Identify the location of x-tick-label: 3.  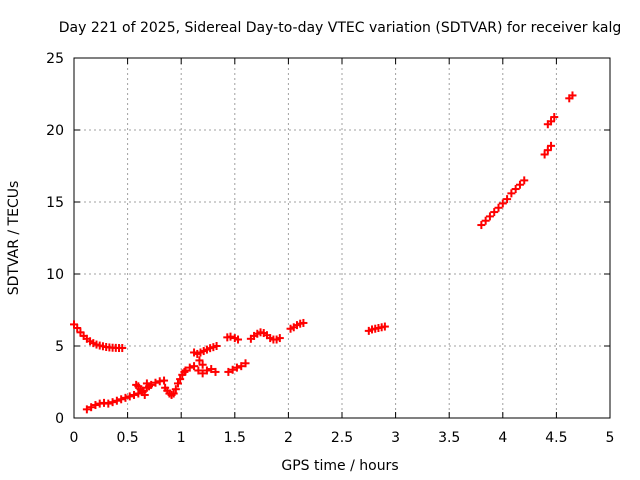
(395, 438).